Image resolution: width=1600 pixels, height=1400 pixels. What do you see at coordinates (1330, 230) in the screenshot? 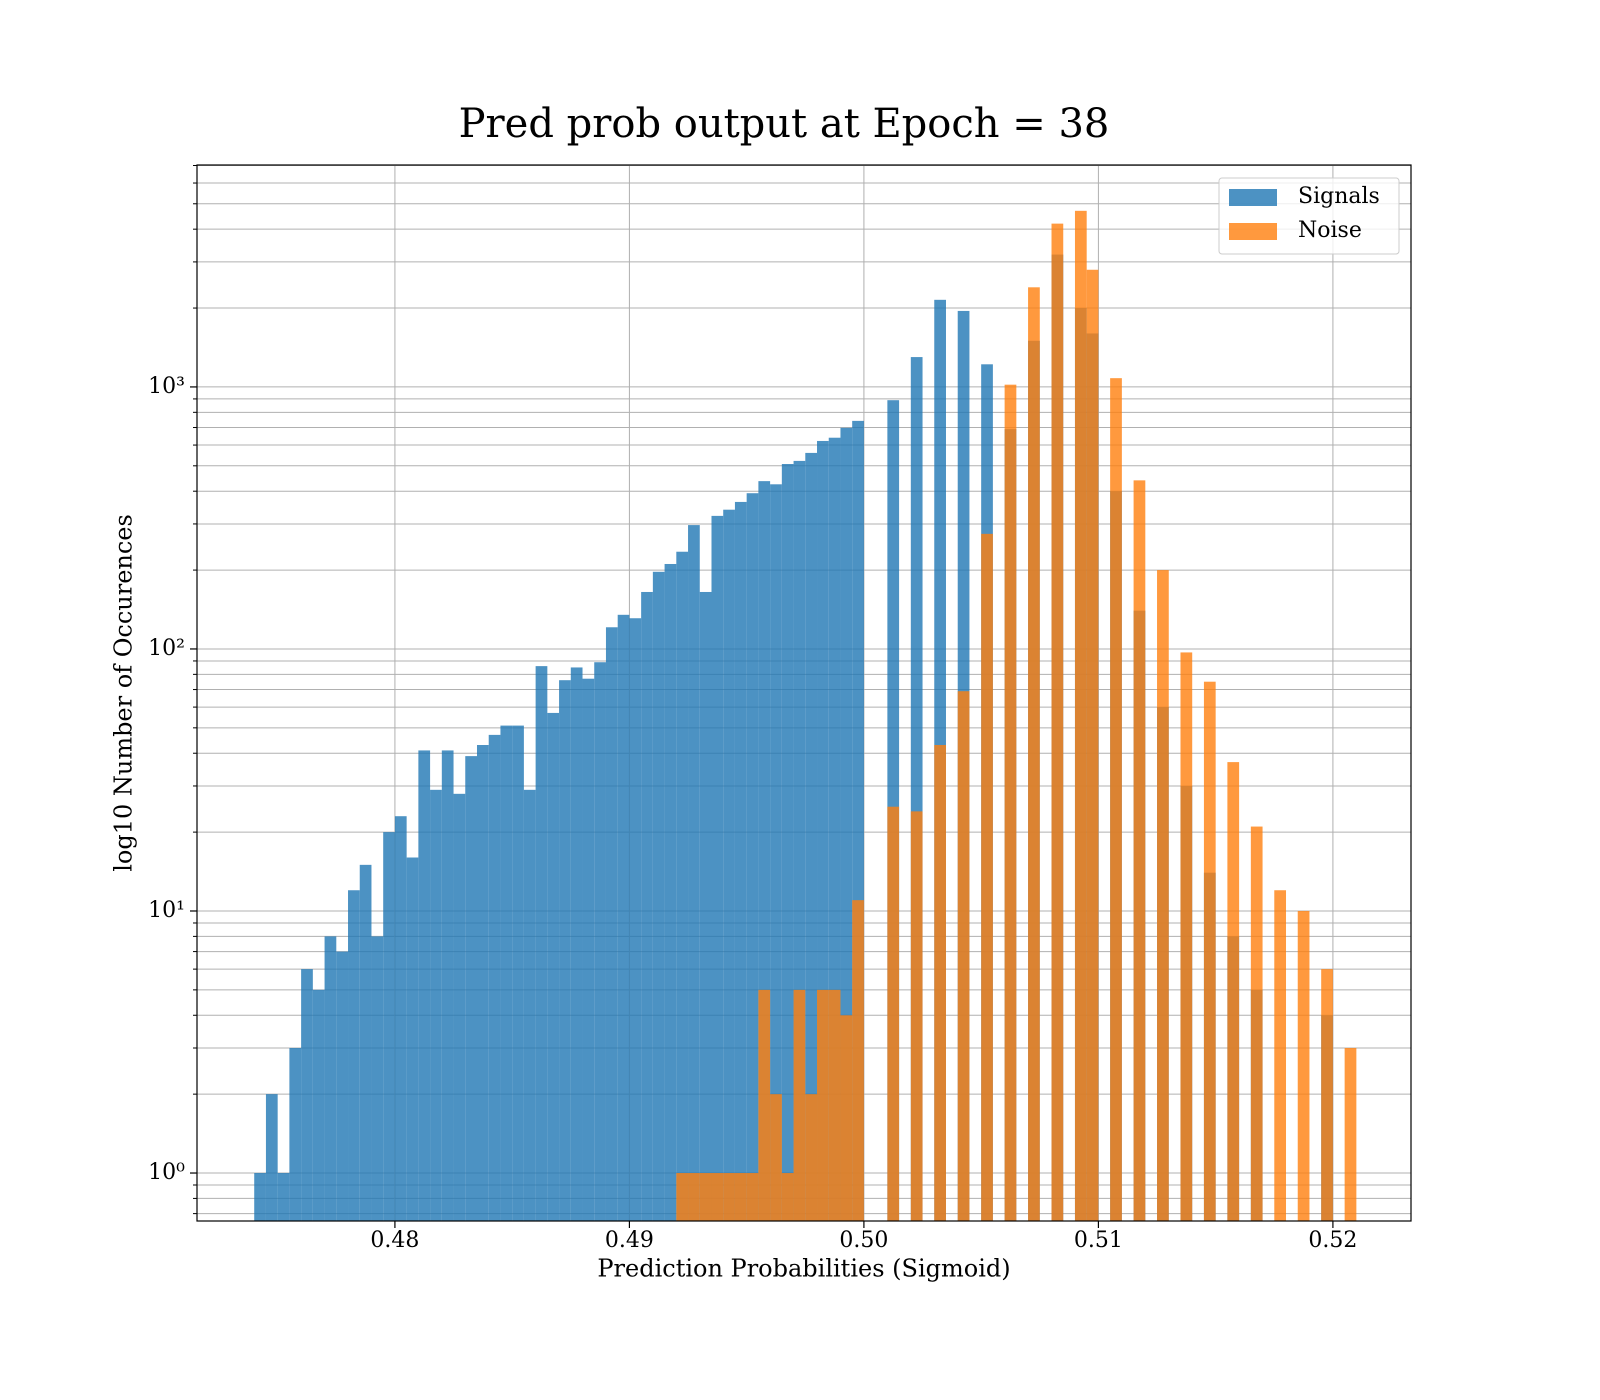
I see `legend-label: Noise` at bounding box center [1330, 230].